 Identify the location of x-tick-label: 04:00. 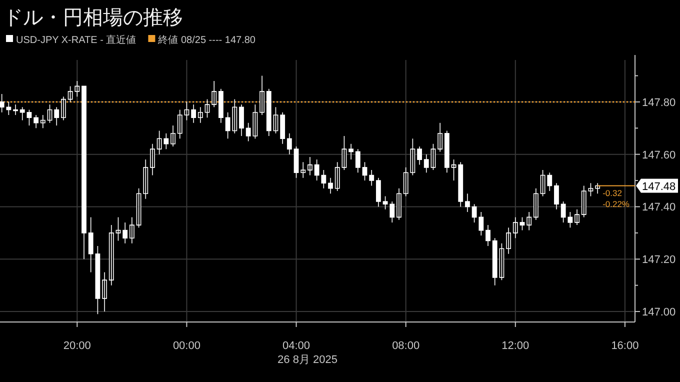
(296, 346).